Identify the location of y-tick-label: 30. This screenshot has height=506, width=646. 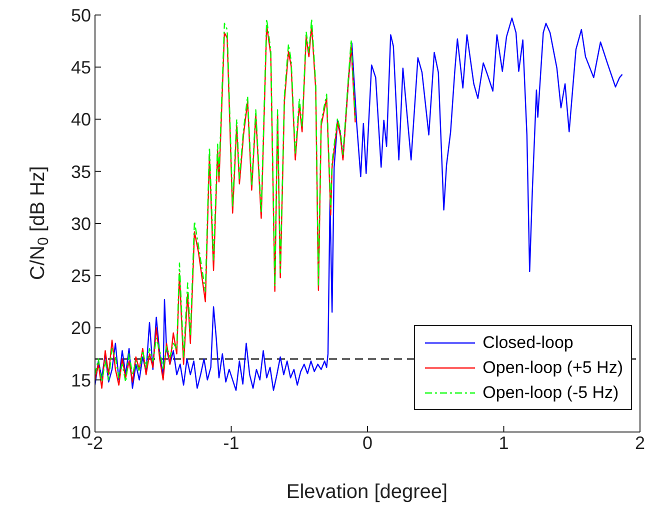
(80, 224).